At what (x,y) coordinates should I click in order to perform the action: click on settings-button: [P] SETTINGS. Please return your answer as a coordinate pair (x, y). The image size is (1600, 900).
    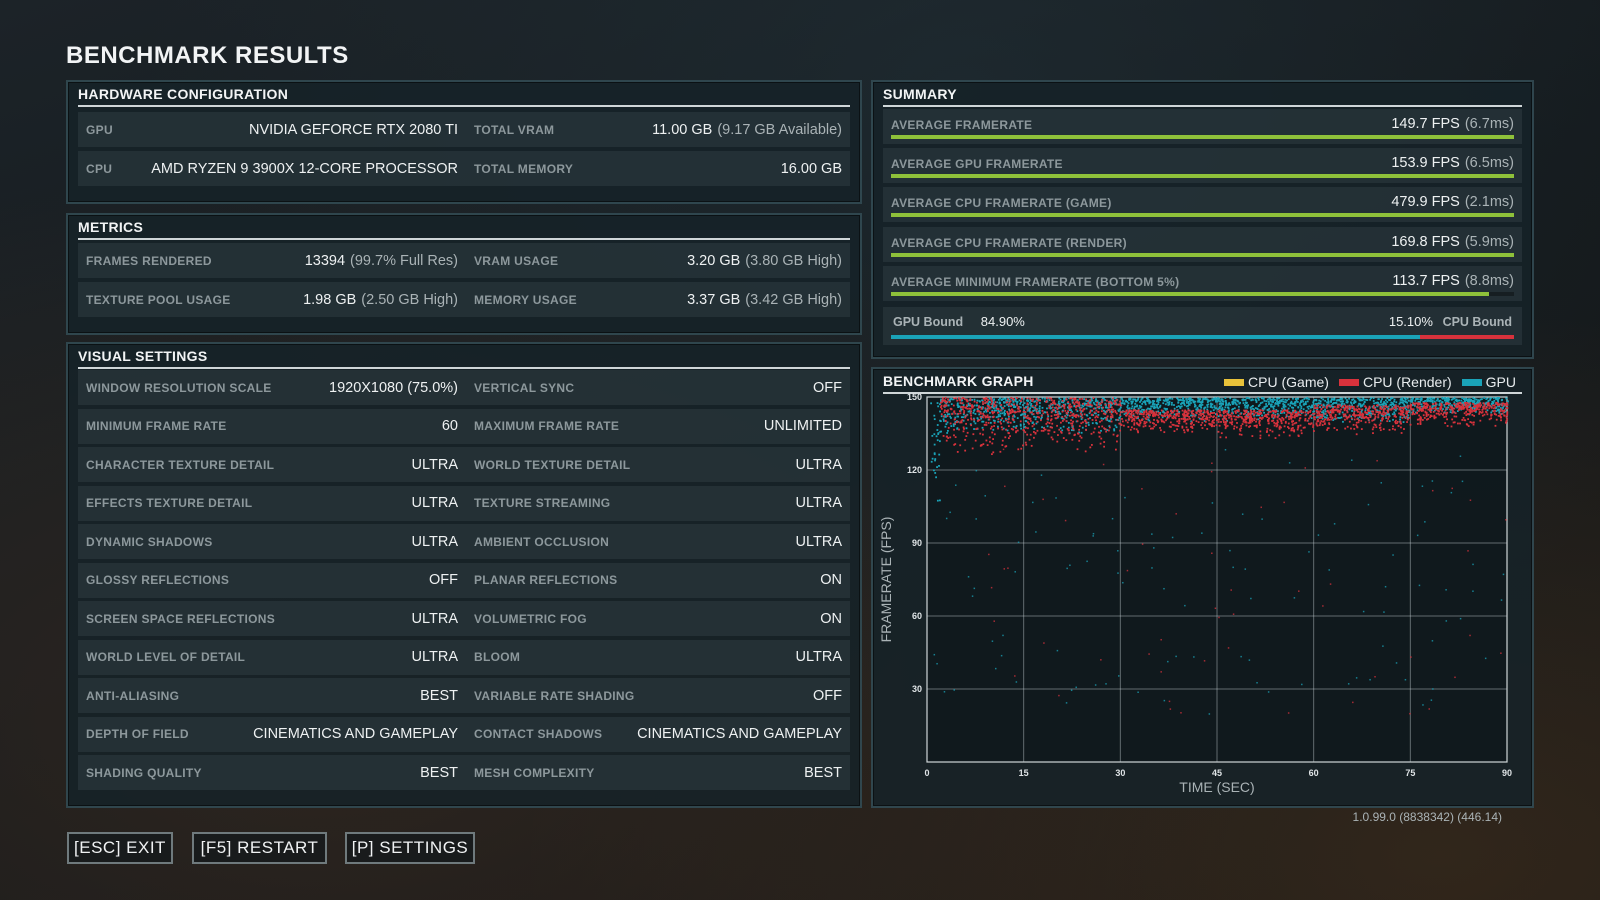
    Looking at the image, I should click on (410, 848).